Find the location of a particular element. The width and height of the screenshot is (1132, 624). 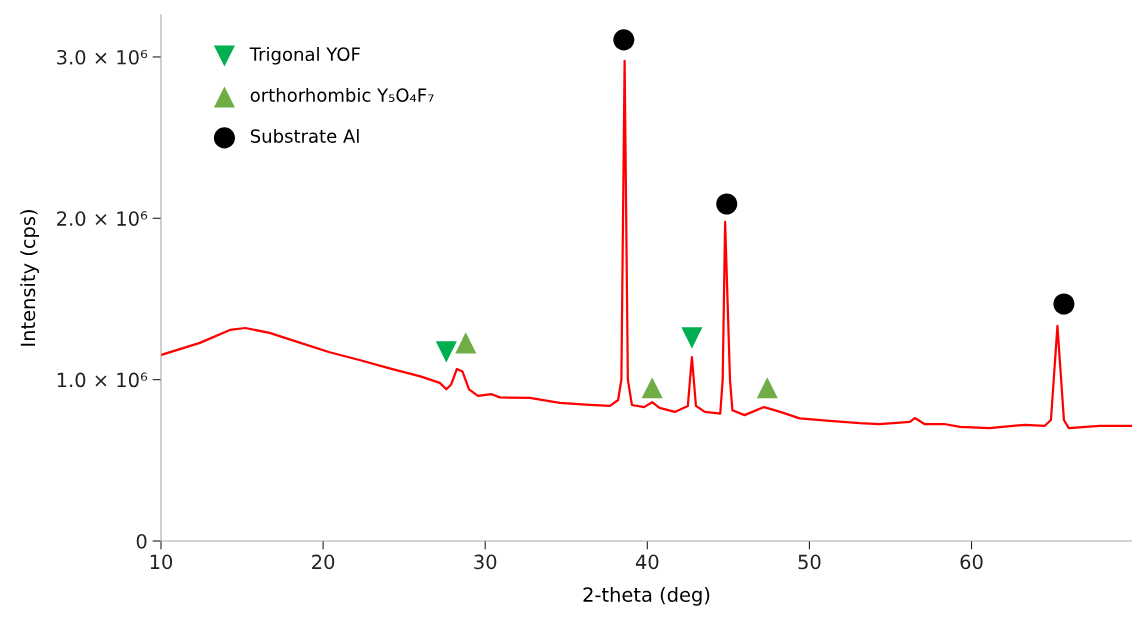

y-tick-label: 2.0 × 10⁶ is located at coordinates (102, 218).